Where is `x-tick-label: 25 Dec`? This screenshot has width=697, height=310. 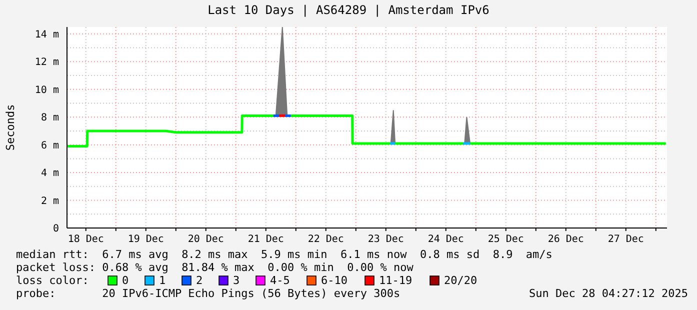
x-tick-label: 25 Dec is located at coordinates (506, 239).